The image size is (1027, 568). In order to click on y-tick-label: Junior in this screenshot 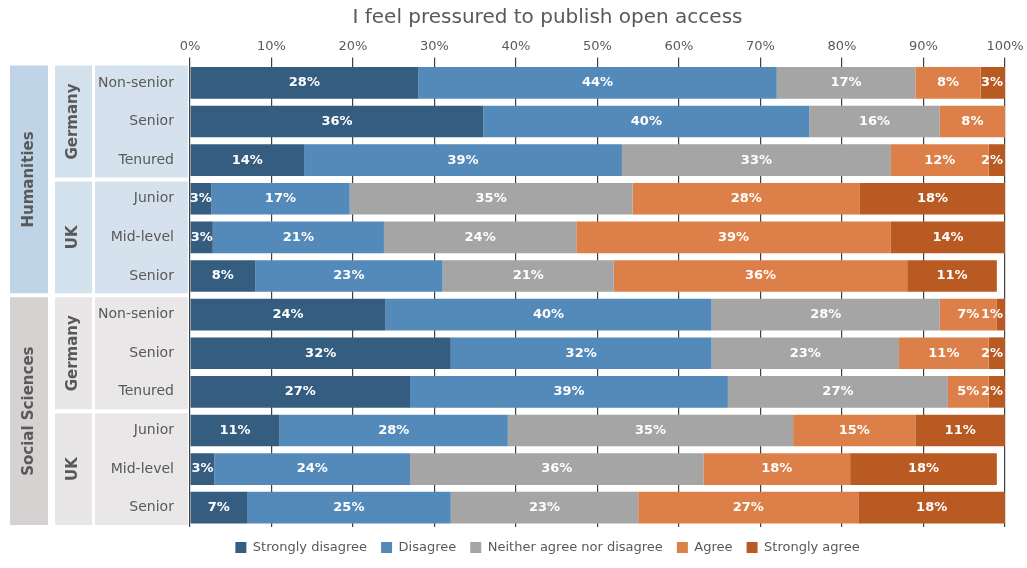, I will do `click(153, 197)`.